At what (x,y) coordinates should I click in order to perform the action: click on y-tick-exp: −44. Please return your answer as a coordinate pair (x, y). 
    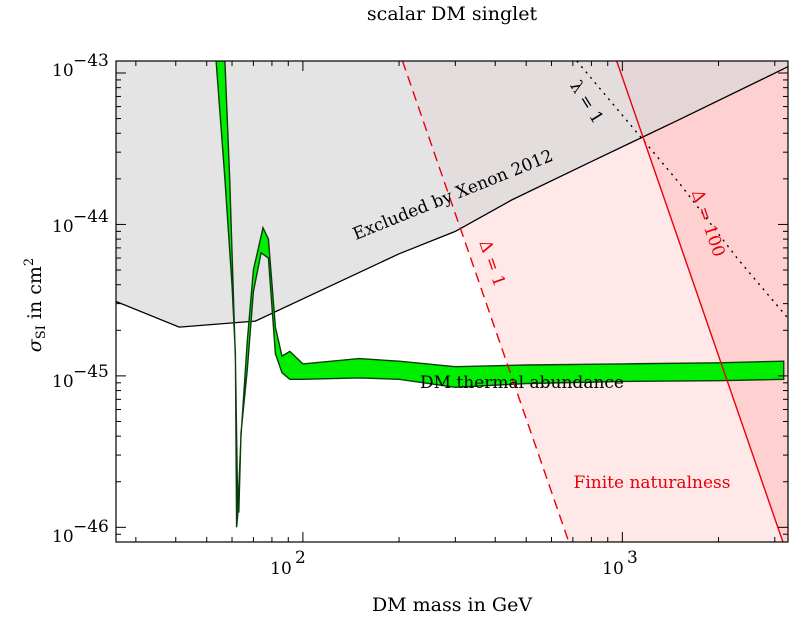
    Looking at the image, I should click on (91, 217).